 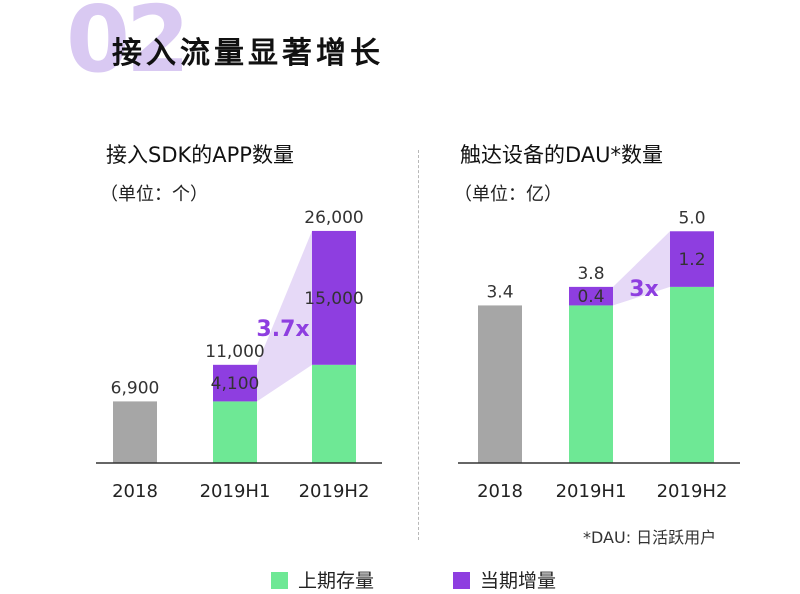 What do you see at coordinates (691, 218) in the screenshot?
I see `data-label-total: 5.0` at bounding box center [691, 218].